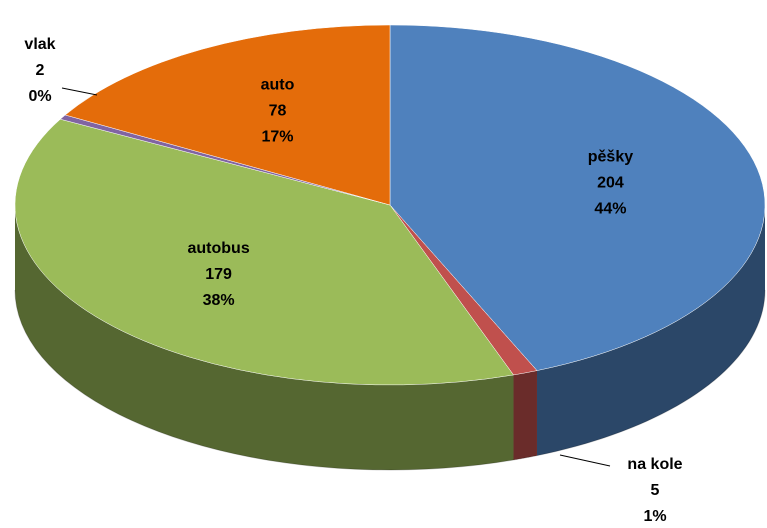 This screenshot has height=528, width=767. What do you see at coordinates (610, 183) in the screenshot?
I see `slice-value: 204` at bounding box center [610, 183].